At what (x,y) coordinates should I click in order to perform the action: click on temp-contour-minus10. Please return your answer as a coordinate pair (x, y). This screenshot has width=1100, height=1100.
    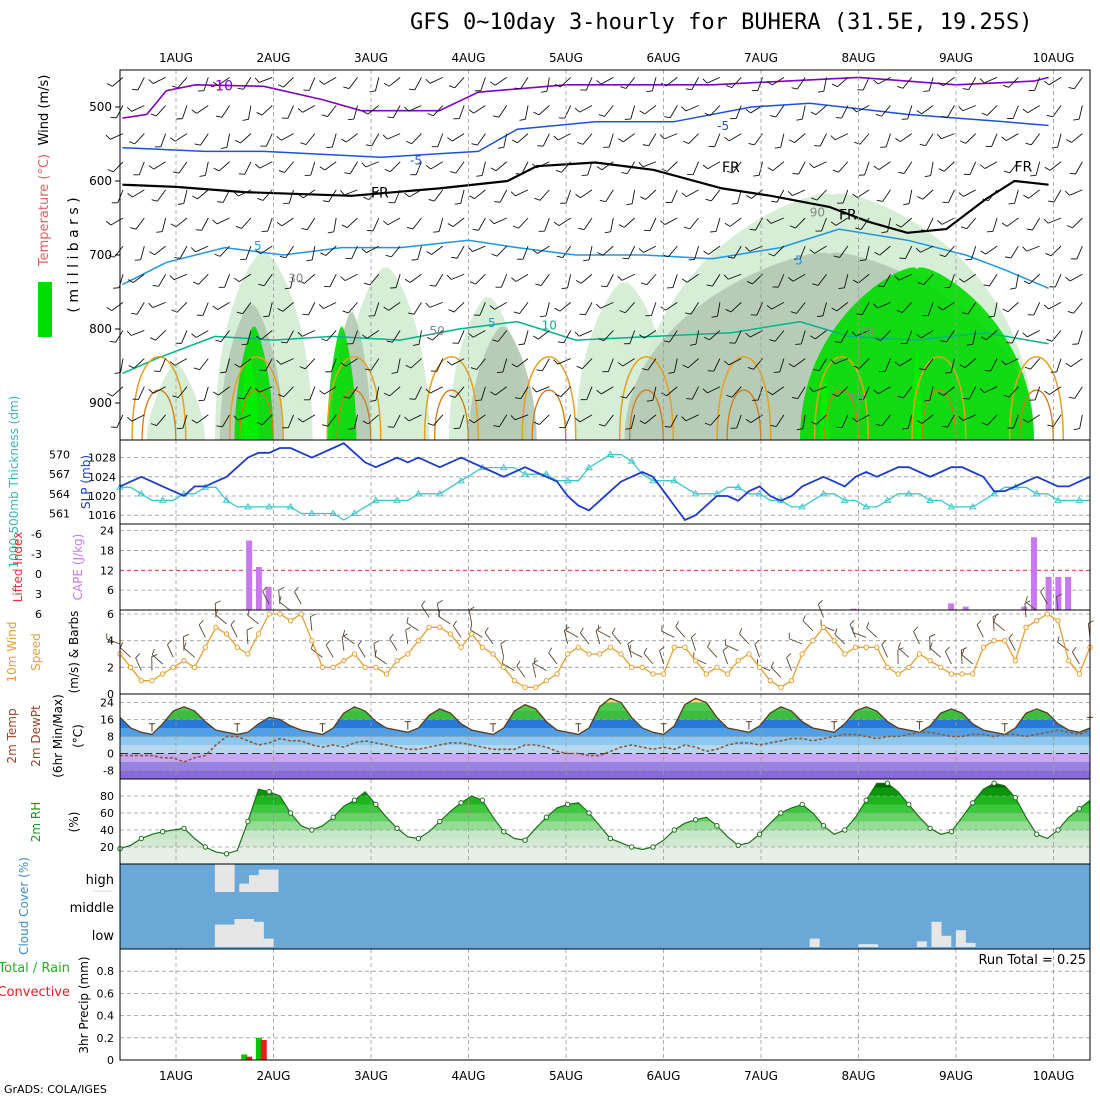
    Looking at the image, I should click on (585, 97).